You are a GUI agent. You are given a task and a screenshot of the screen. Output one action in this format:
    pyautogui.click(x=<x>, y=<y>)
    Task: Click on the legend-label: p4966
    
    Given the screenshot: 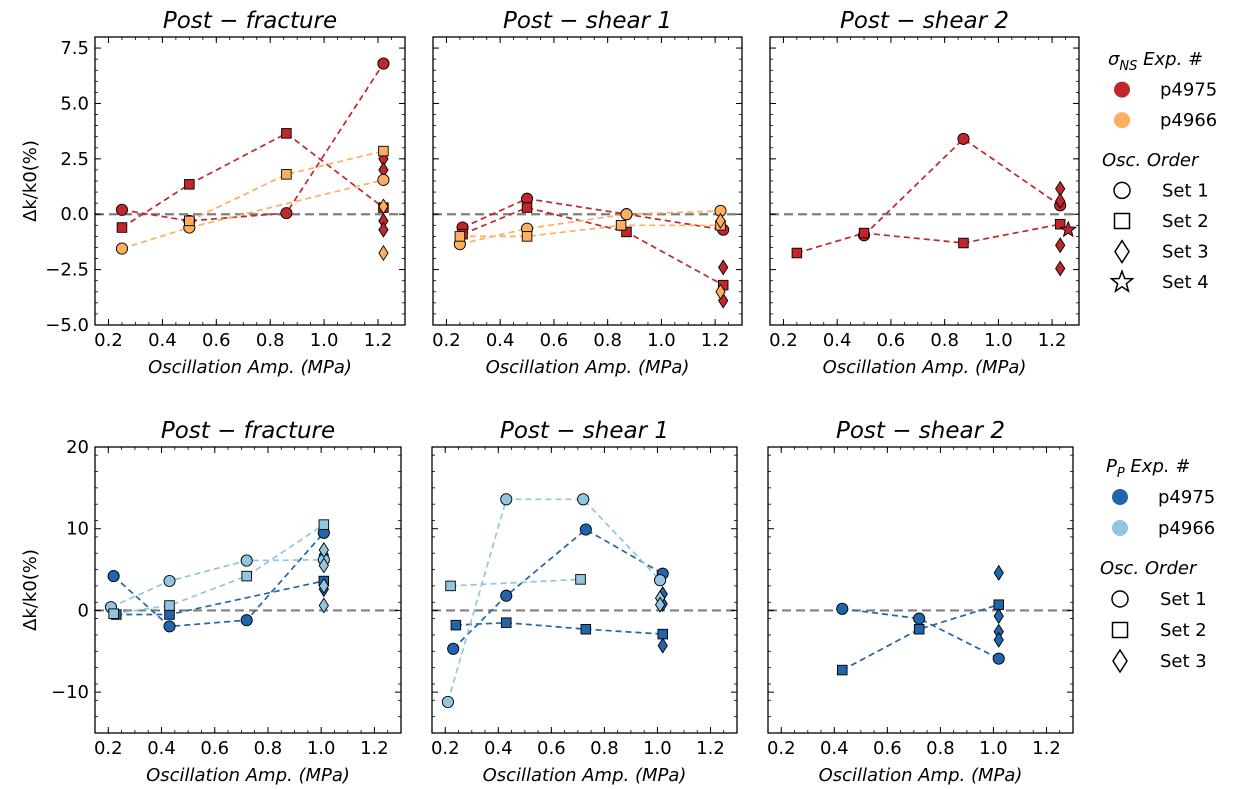 What is the action you would take?
    pyautogui.click(x=1188, y=120)
    